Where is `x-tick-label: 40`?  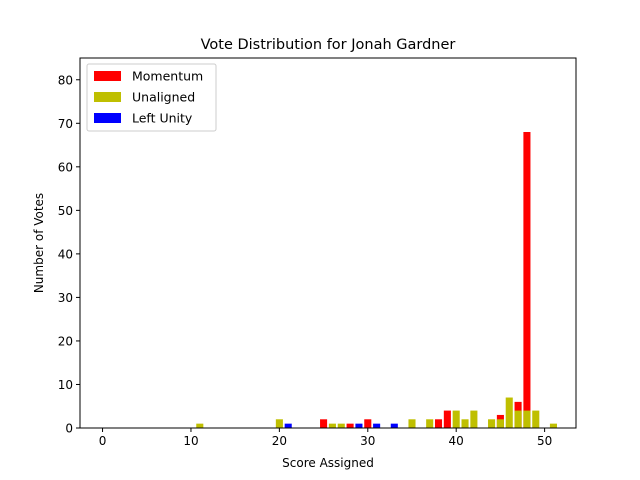
x-tick-label: 40 is located at coordinates (456, 441).